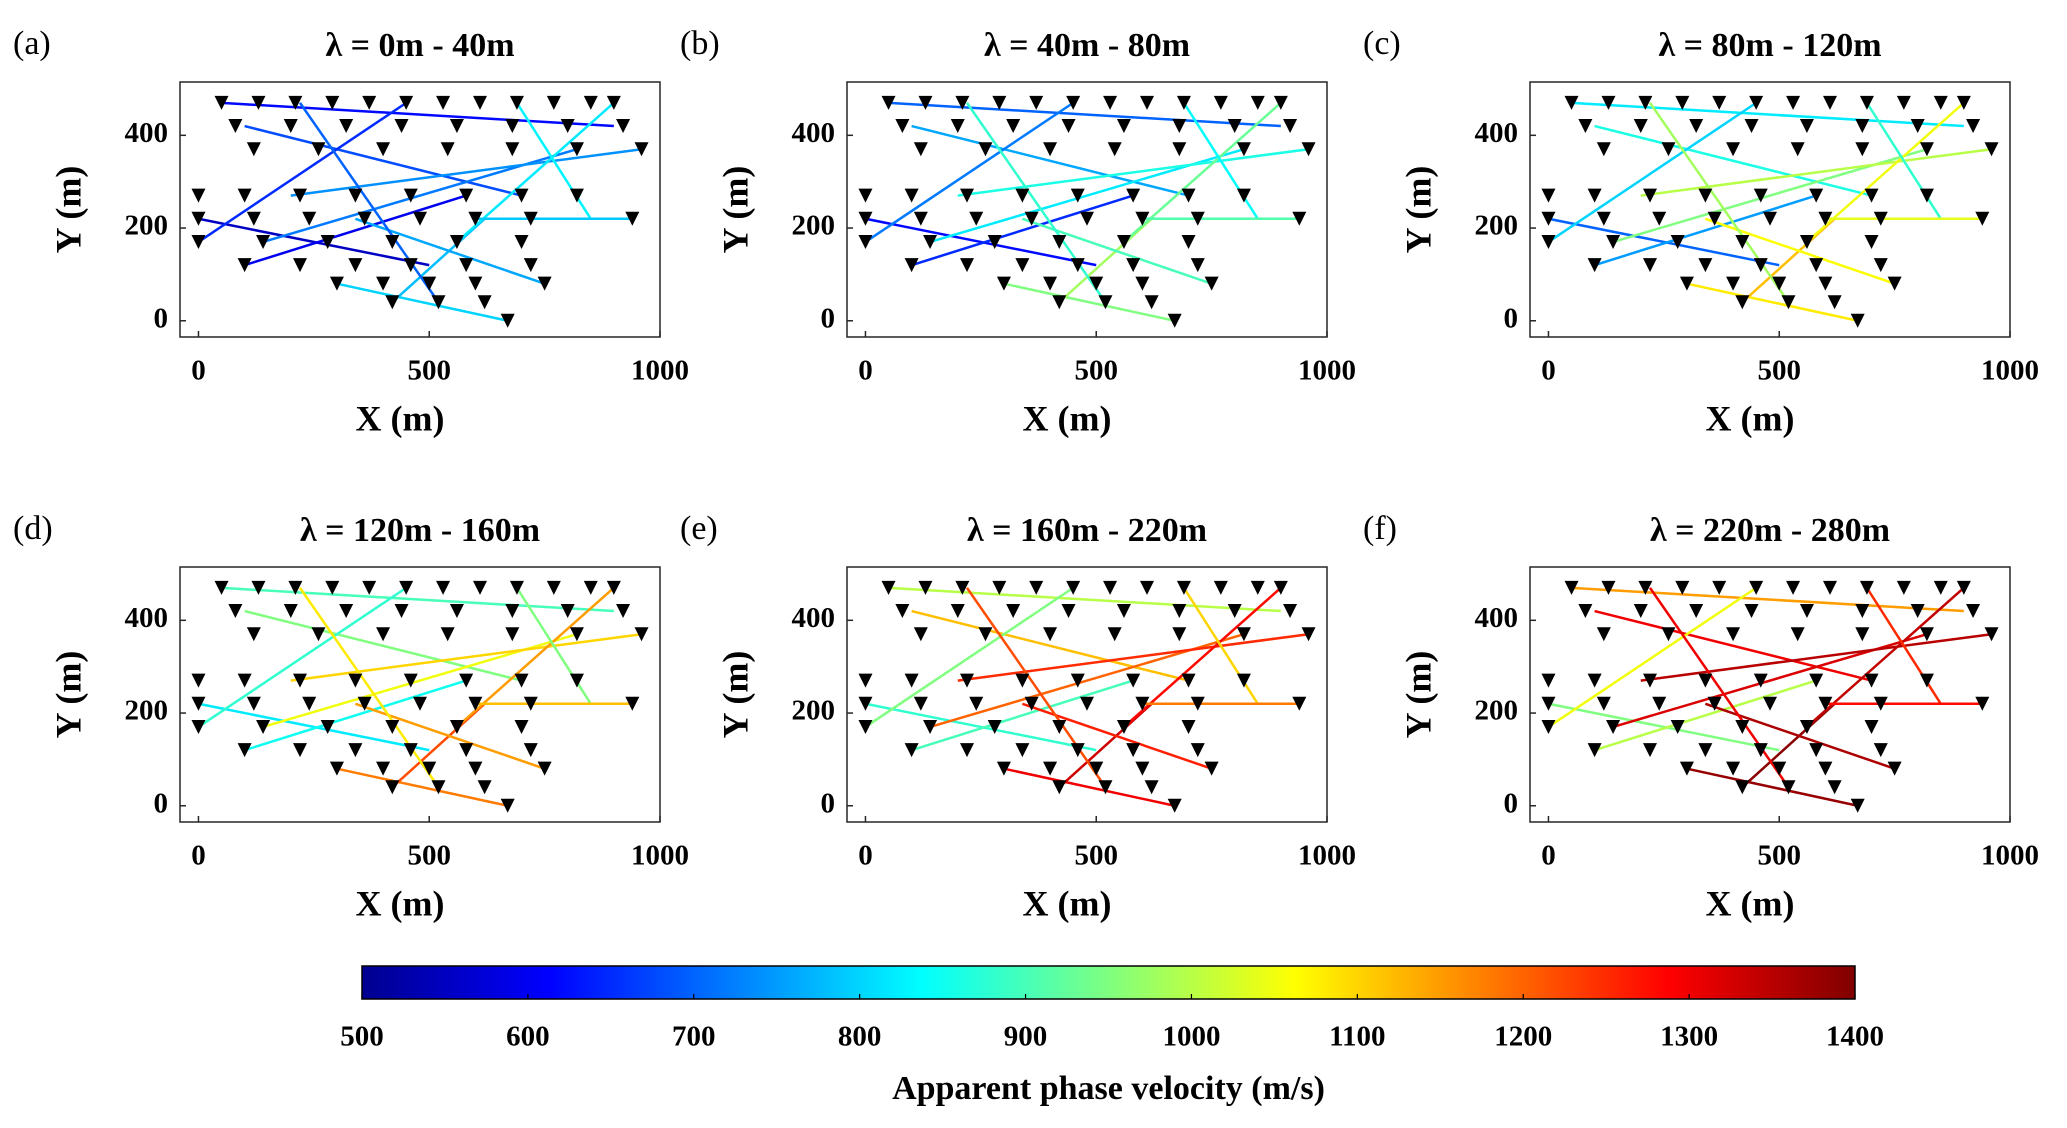 The width and height of the screenshot is (2067, 1128). I want to click on y-tick-label: 400, so click(1497, 618).